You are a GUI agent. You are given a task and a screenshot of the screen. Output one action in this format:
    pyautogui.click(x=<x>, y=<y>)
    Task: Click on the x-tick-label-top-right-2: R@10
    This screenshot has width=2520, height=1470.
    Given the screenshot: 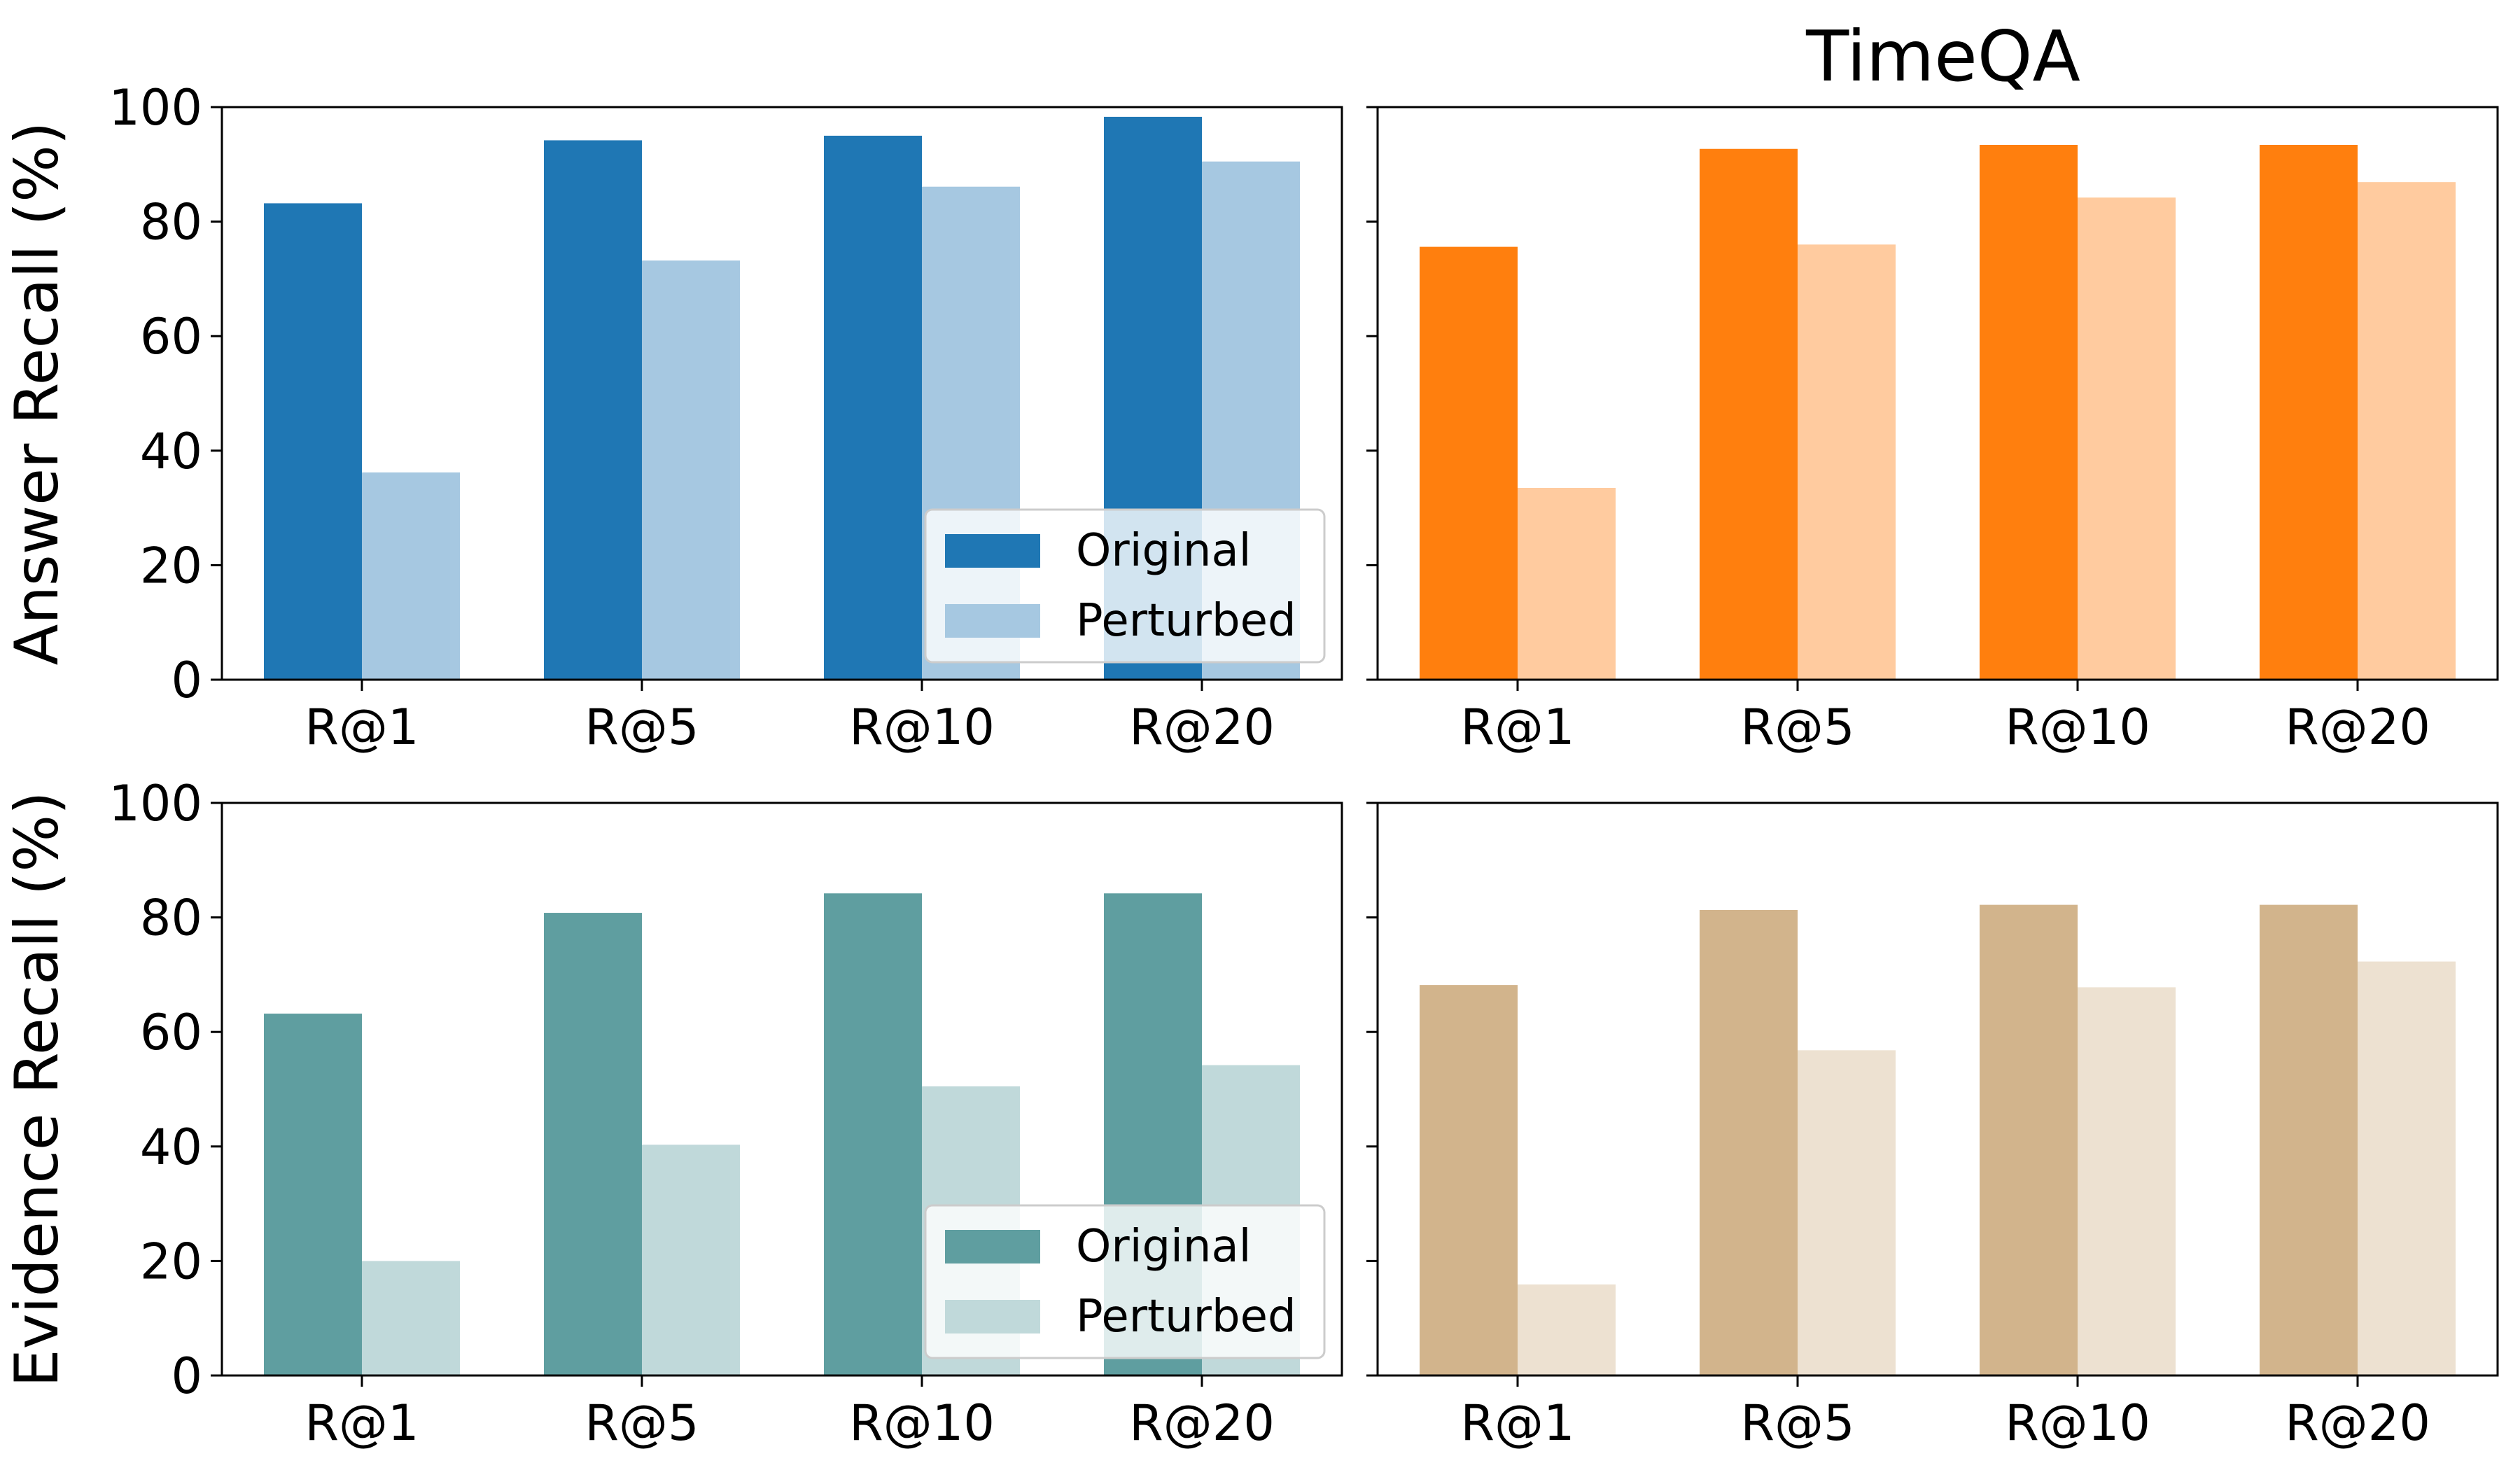 What is the action you would take?
    pyautogui.click(x=2077, y=727)
    